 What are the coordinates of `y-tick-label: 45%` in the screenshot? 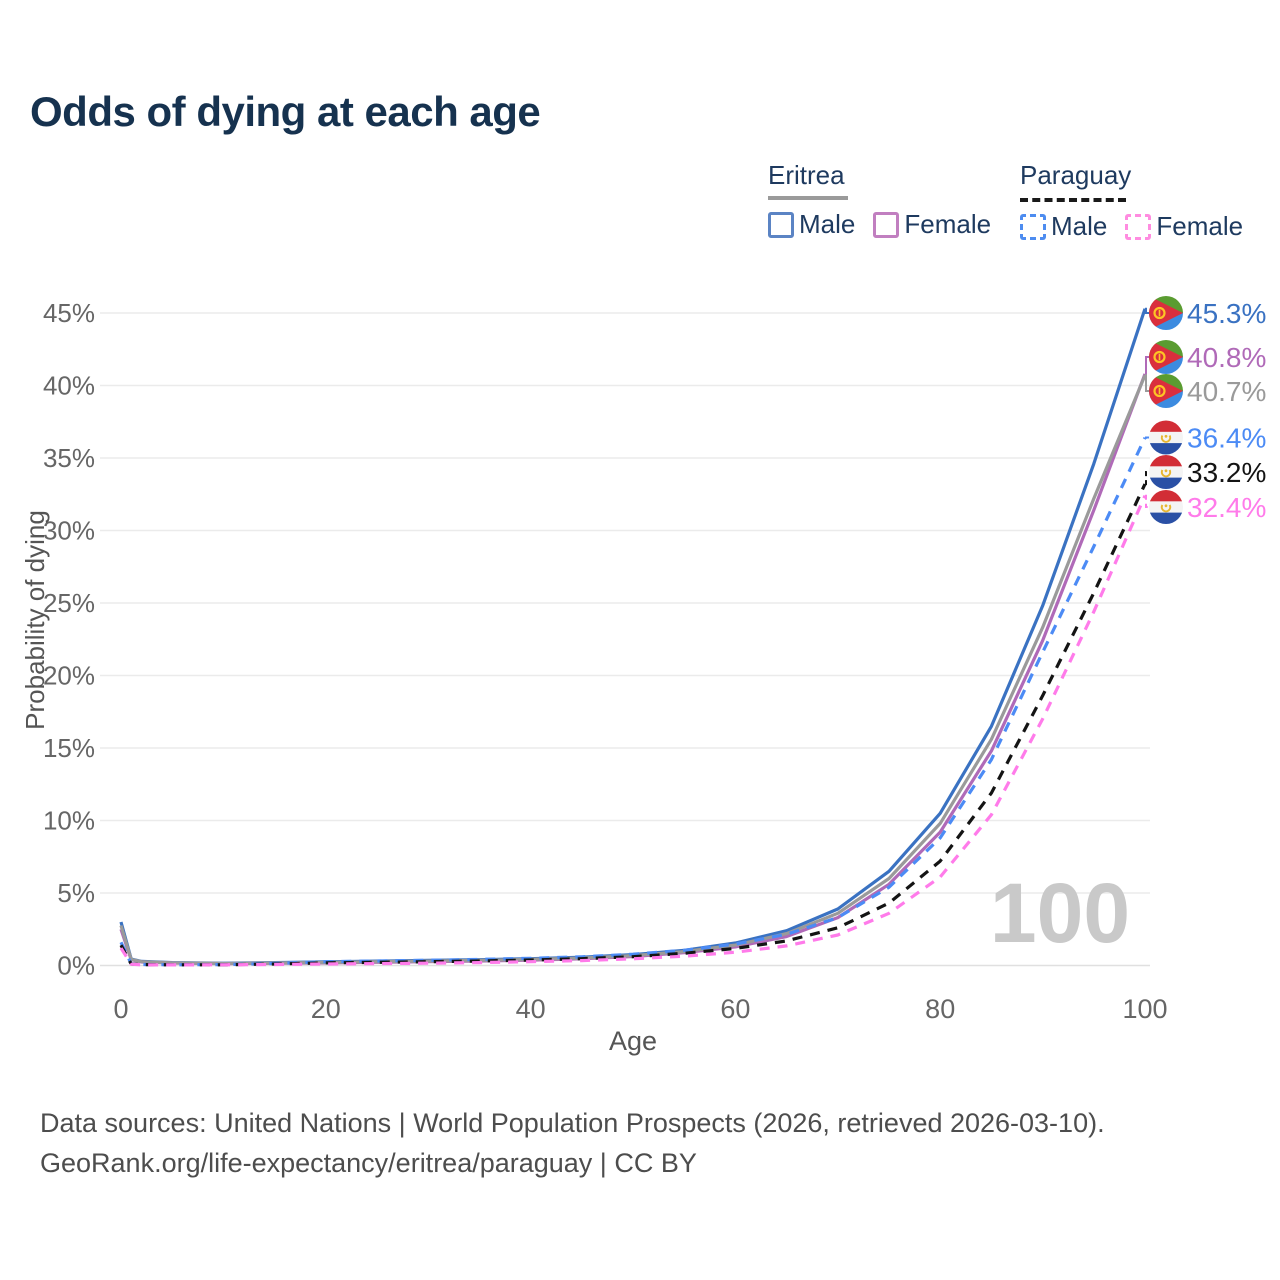 It's located at (69, 313).